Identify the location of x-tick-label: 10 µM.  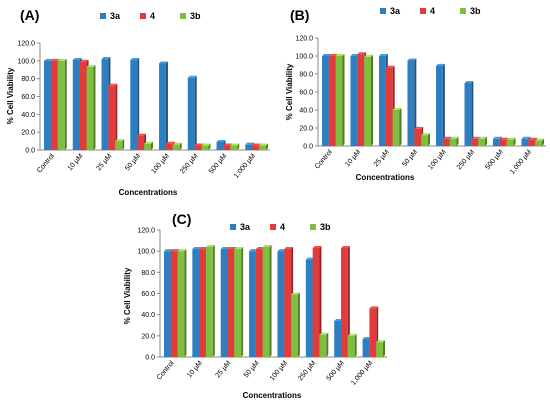
(76, 163).